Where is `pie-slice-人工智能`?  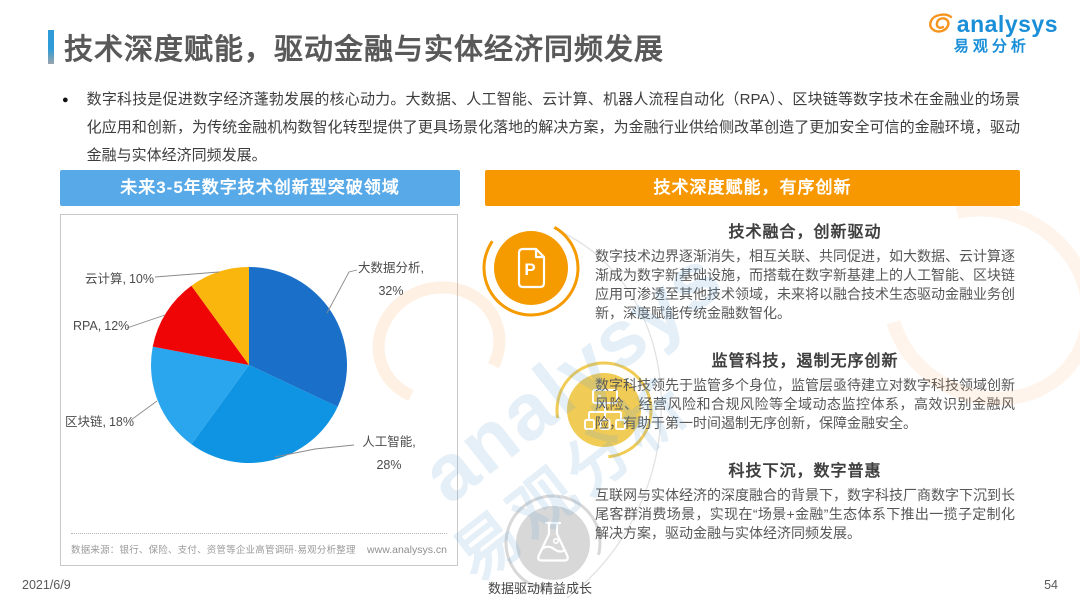 pie-slice-人工智能 is located at coordinates (264, 414).